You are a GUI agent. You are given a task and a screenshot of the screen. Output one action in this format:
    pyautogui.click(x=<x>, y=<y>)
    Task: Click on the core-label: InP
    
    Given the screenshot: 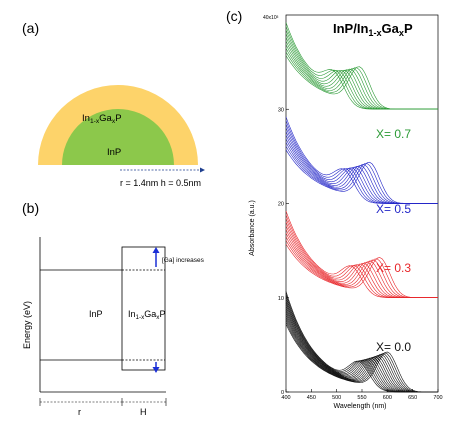 What is the action you would take?
    pyautogui.click(x=114, y=152)
    